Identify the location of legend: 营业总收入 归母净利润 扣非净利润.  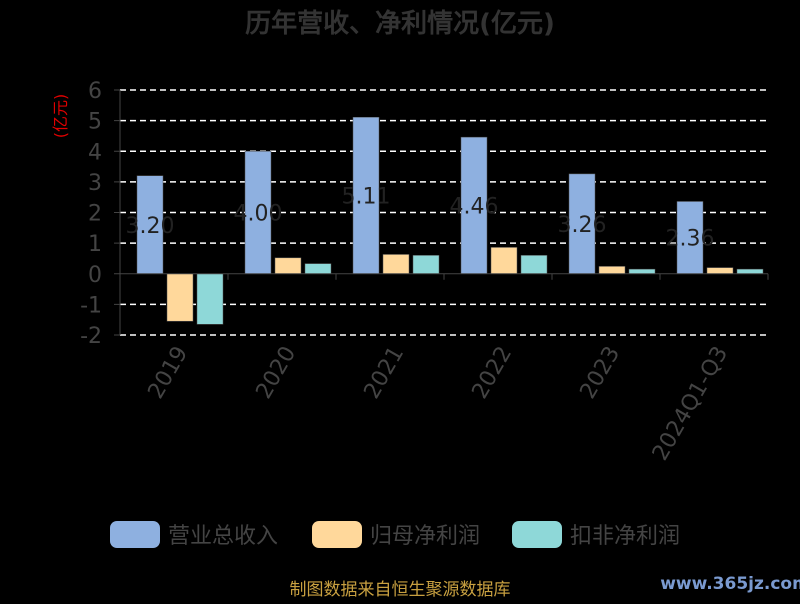
(395, 535).